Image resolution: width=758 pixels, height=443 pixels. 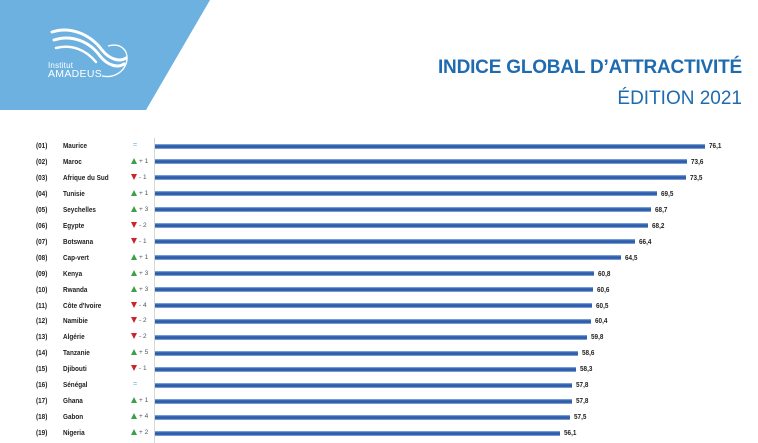 I want to click on value-label: 60,8, so click(x=604, y=273).